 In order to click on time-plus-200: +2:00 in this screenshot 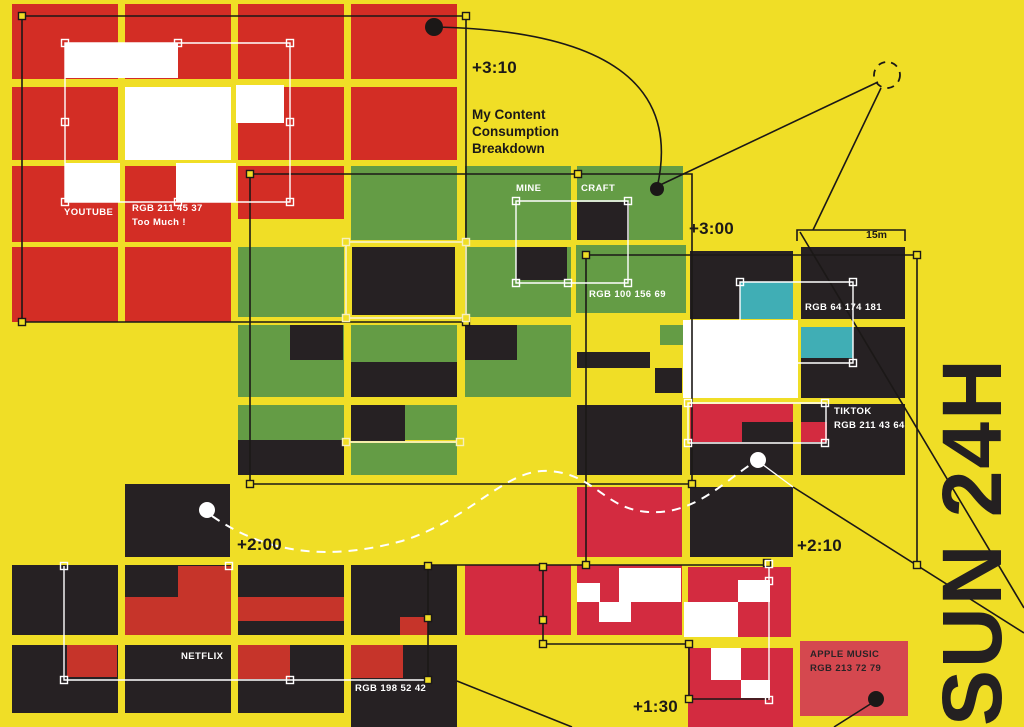, I will do `click(259, 544)`.